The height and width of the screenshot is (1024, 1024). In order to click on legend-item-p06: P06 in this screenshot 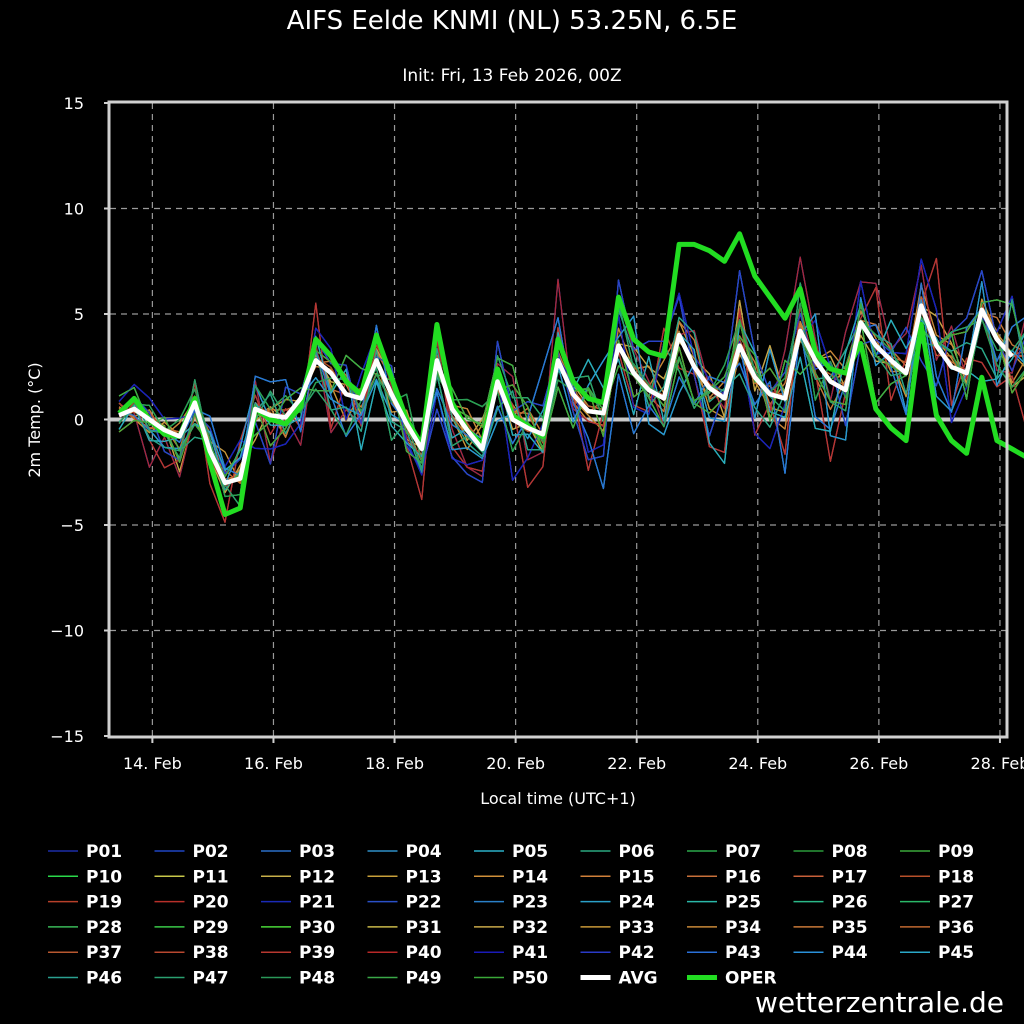, I will do `click(617, 852)`.